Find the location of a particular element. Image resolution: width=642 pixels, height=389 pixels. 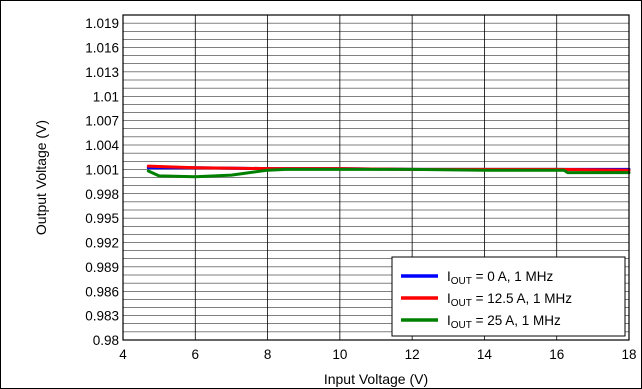

y-tick-label: 0.992 is located at coordinates (102, 243).